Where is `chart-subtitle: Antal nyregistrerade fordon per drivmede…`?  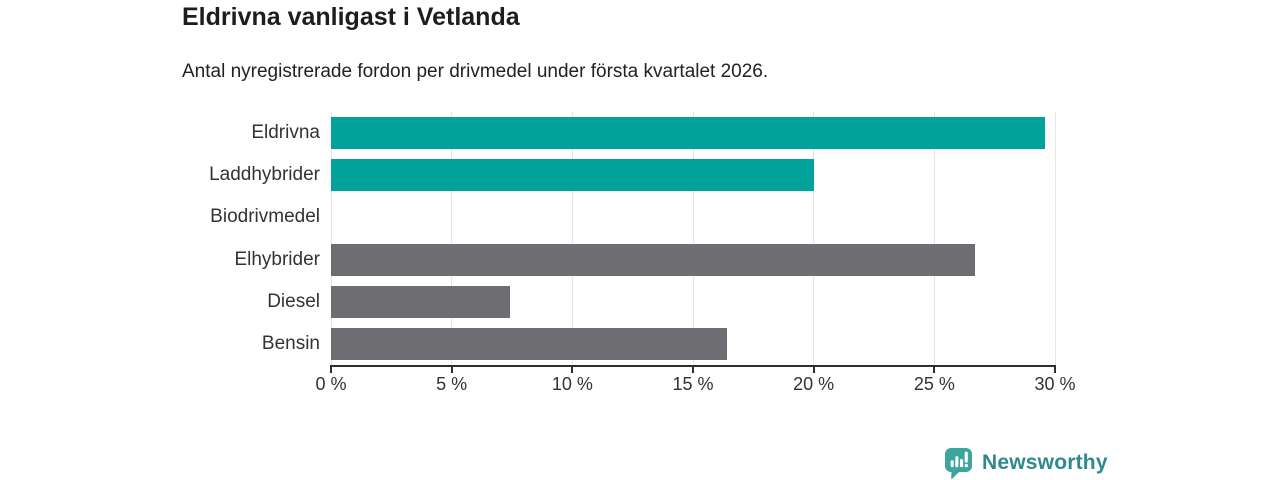
chart-subtitle: Antal nyregistrerade fordon per drivmede… is located at coordinates (475, 71).